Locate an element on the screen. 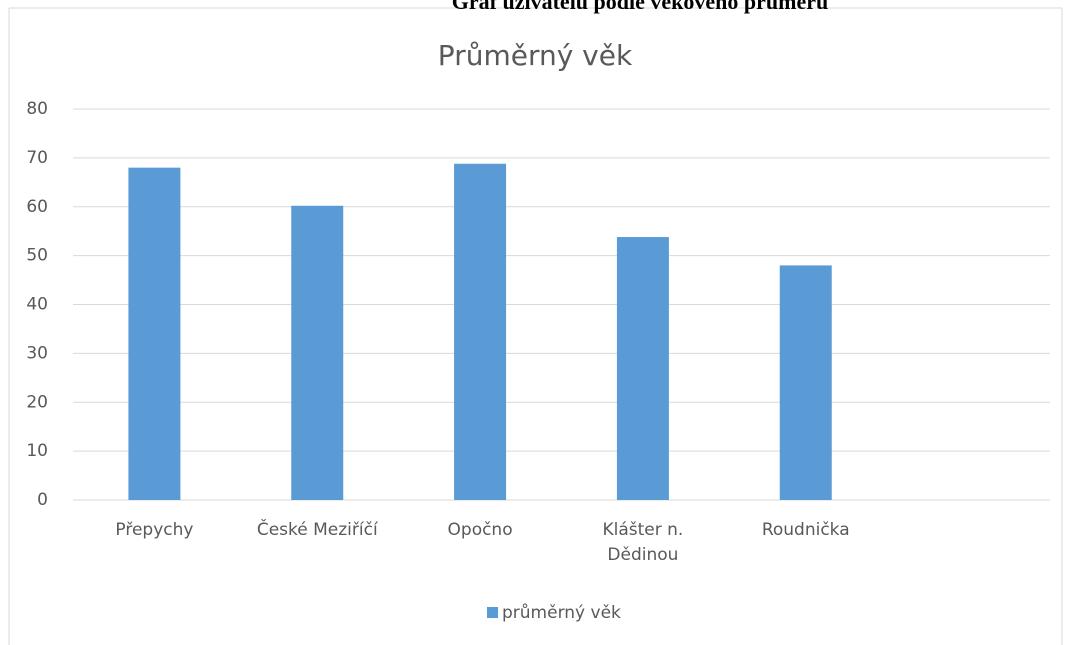 This screenshot has width=1067, height=645. y-tick-label: 20 is located at coordinates (37, 402).